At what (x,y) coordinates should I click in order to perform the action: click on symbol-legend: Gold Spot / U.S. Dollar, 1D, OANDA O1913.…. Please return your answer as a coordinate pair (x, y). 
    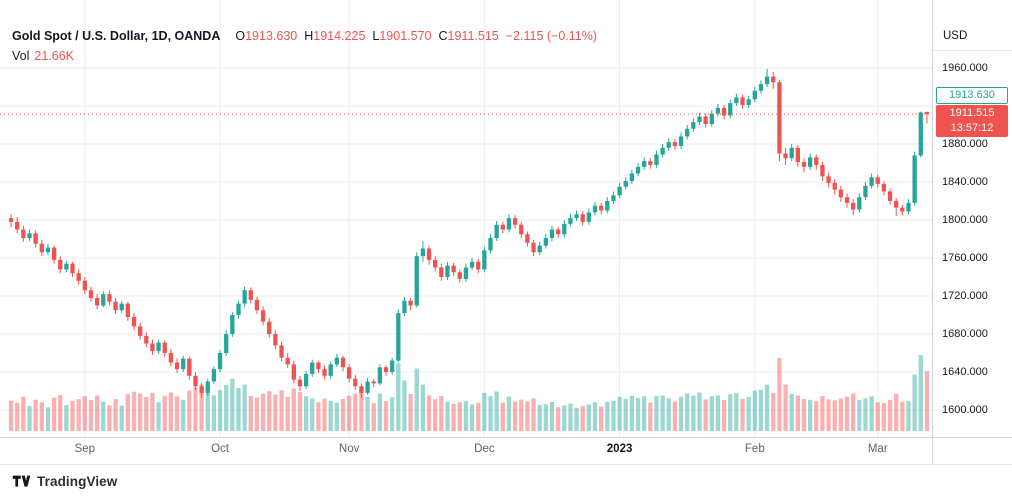
    Looking at the image, I should click on (304, 46).